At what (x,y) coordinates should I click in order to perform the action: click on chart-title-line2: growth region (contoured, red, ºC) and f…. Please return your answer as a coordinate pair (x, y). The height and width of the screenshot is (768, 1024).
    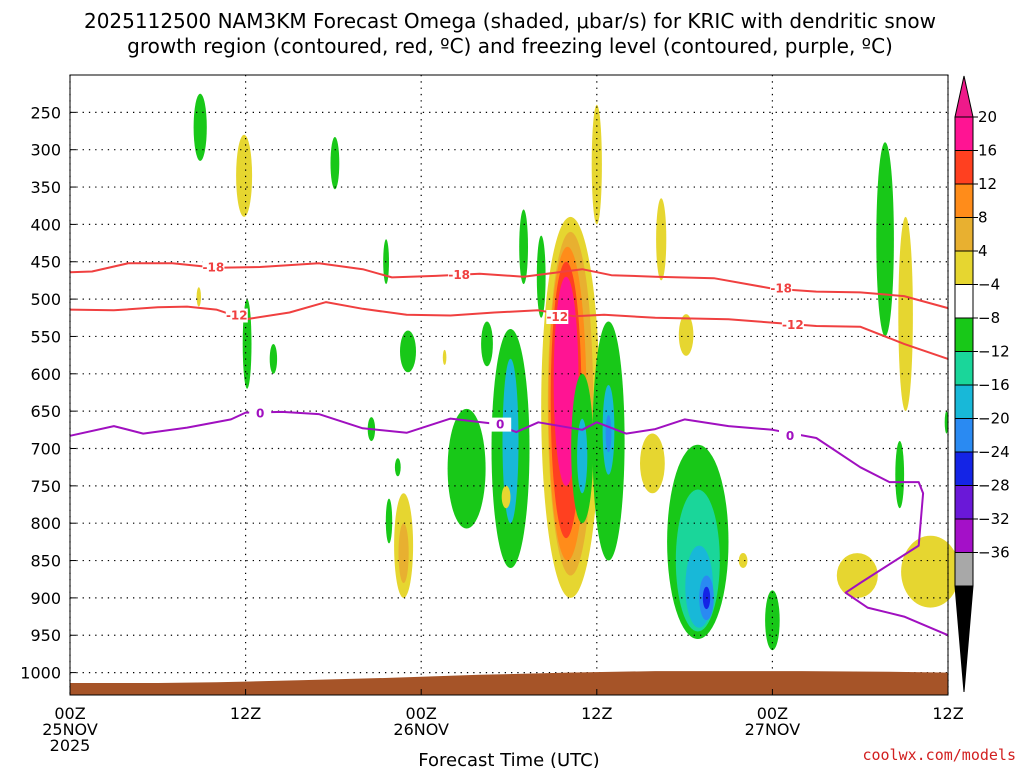
    Looking at the image, I should click on (510, 46).